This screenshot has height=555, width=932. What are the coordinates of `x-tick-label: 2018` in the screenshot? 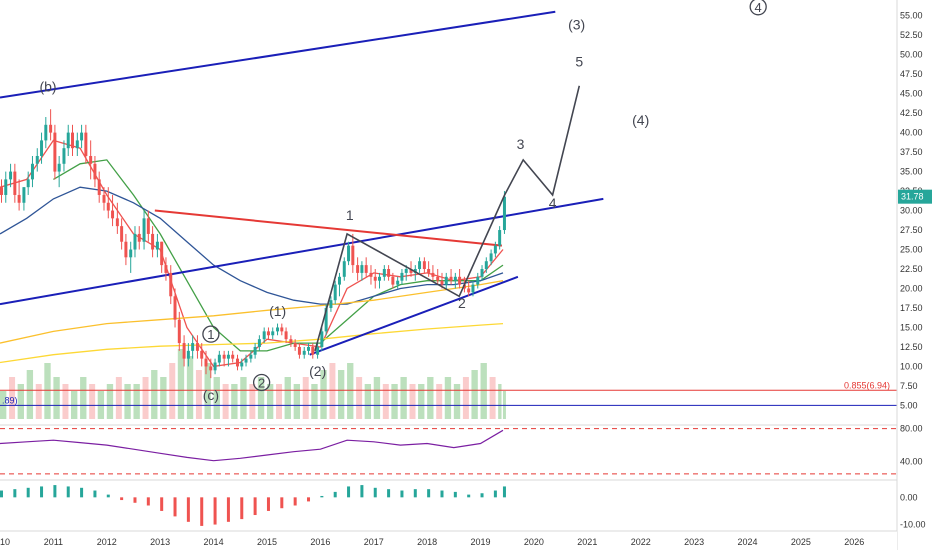 It's located at (427, 542).